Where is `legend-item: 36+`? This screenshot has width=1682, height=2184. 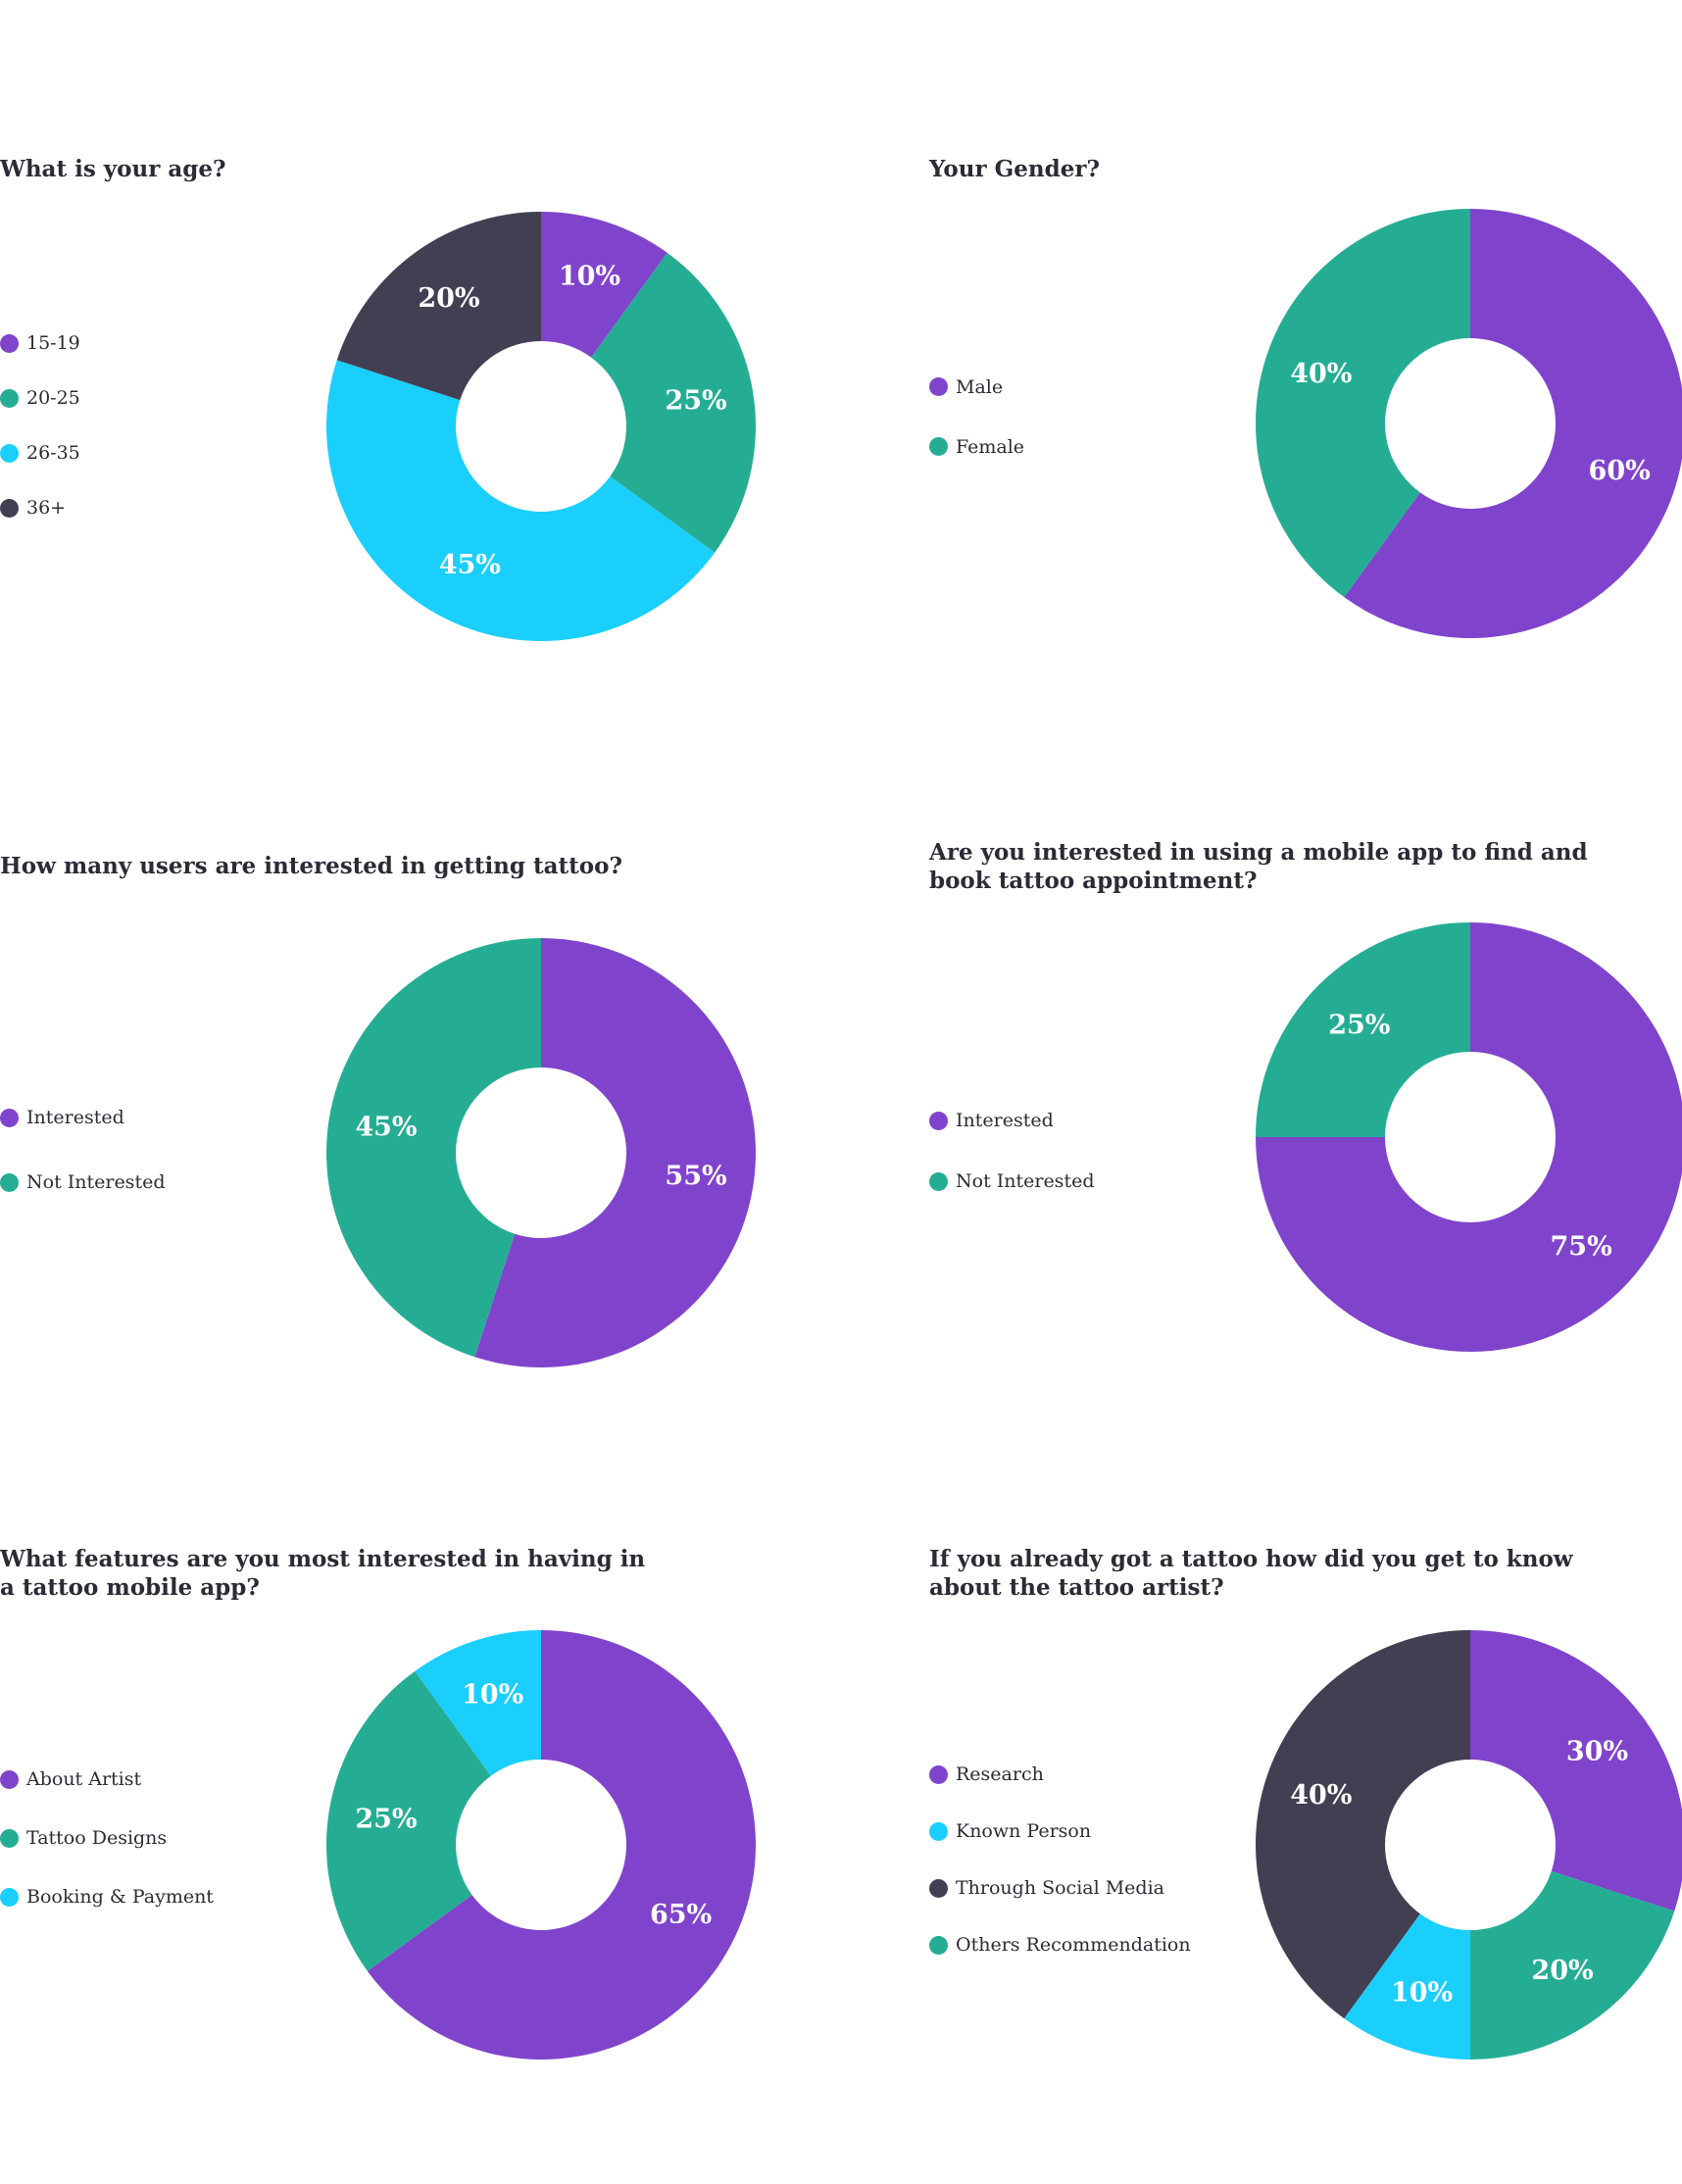
legend-item: 36+ is located at coordinates (40, 507).